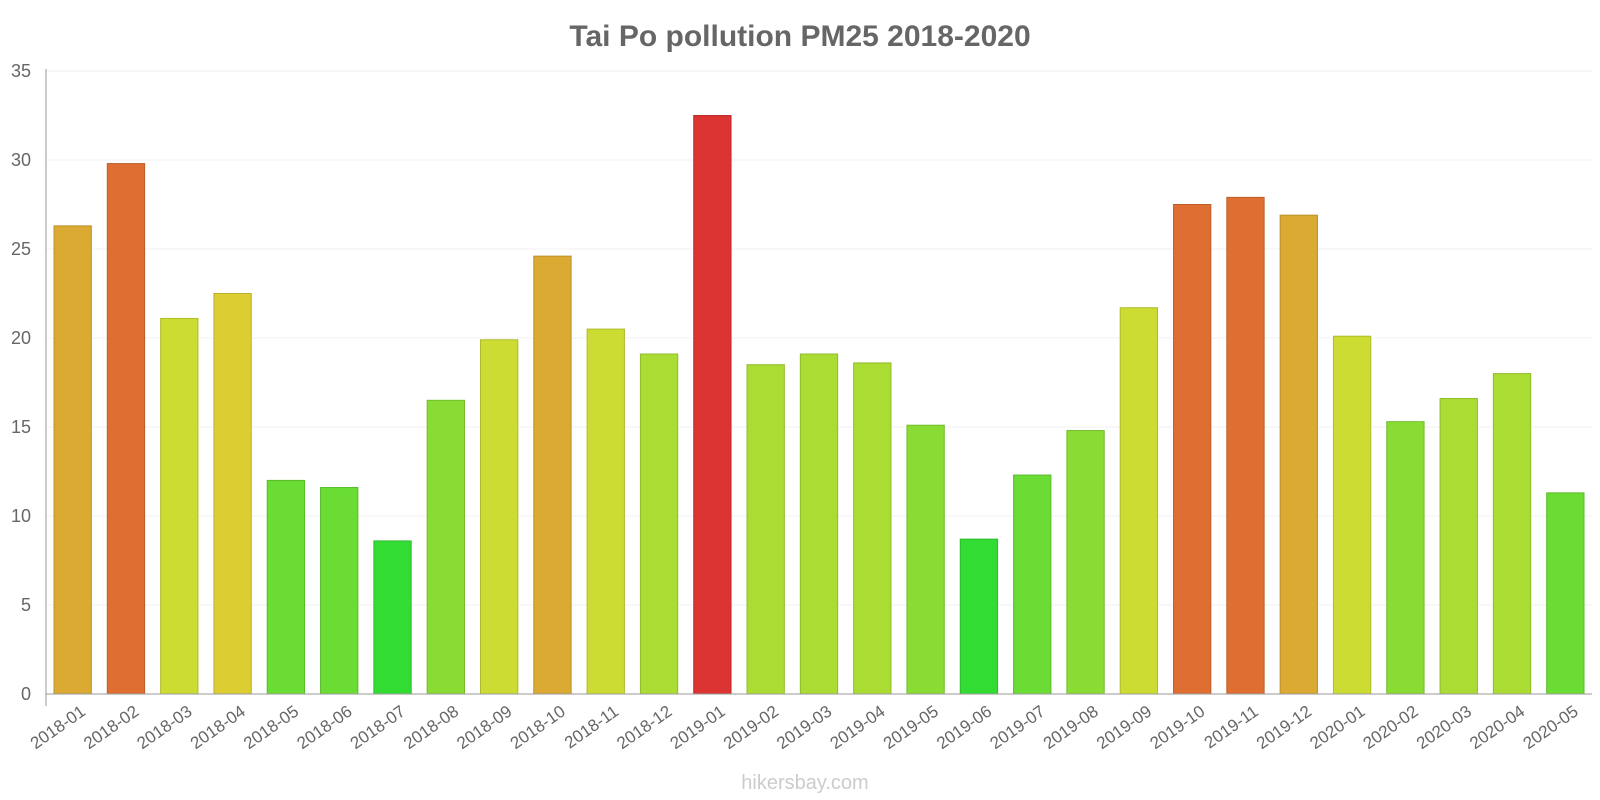 The image size is (1600, 800). Describe the element at coordinates (1337, 727) in the screenshot. I see `x-tick-label: 2020-01` at that location.